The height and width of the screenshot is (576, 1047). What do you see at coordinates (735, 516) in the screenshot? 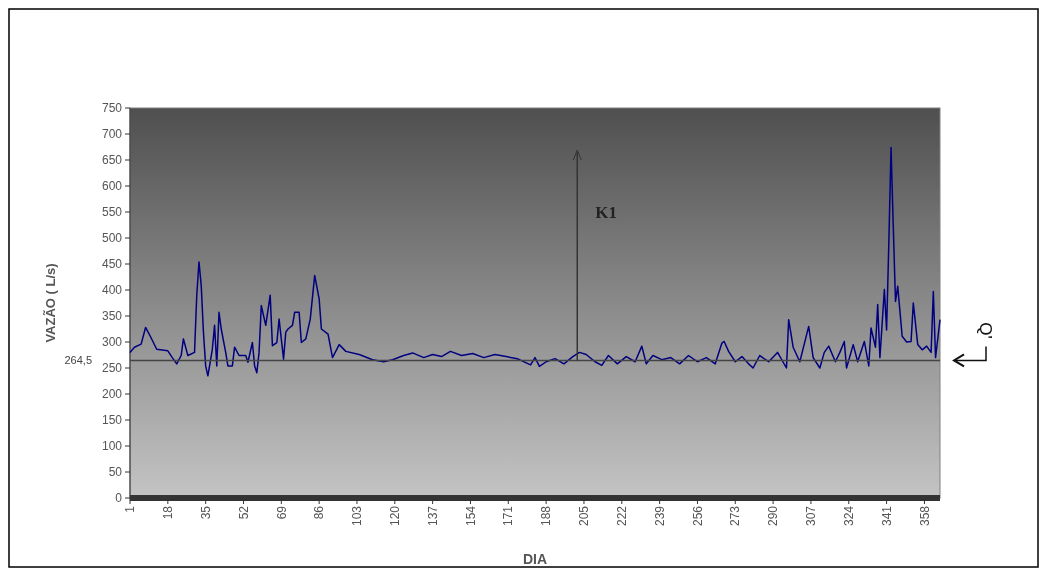
I see `x-tick-label: 273` at bounding box center [735, 516].